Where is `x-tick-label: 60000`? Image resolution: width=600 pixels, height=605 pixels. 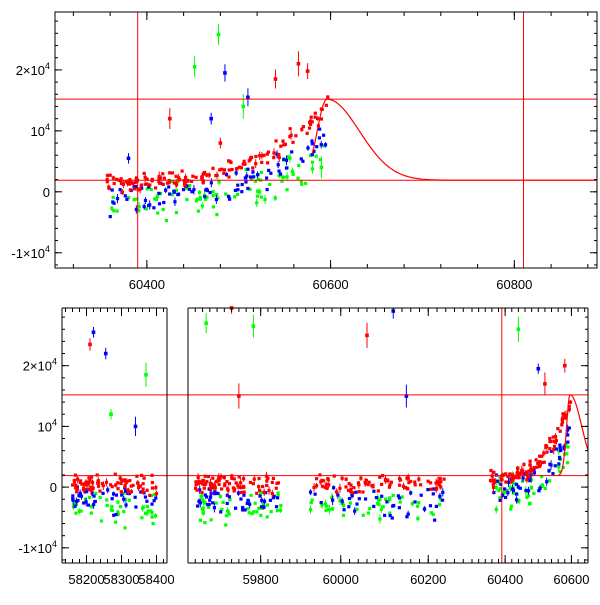
x-tick-label: 60000 is located at coordinates (341, 579).